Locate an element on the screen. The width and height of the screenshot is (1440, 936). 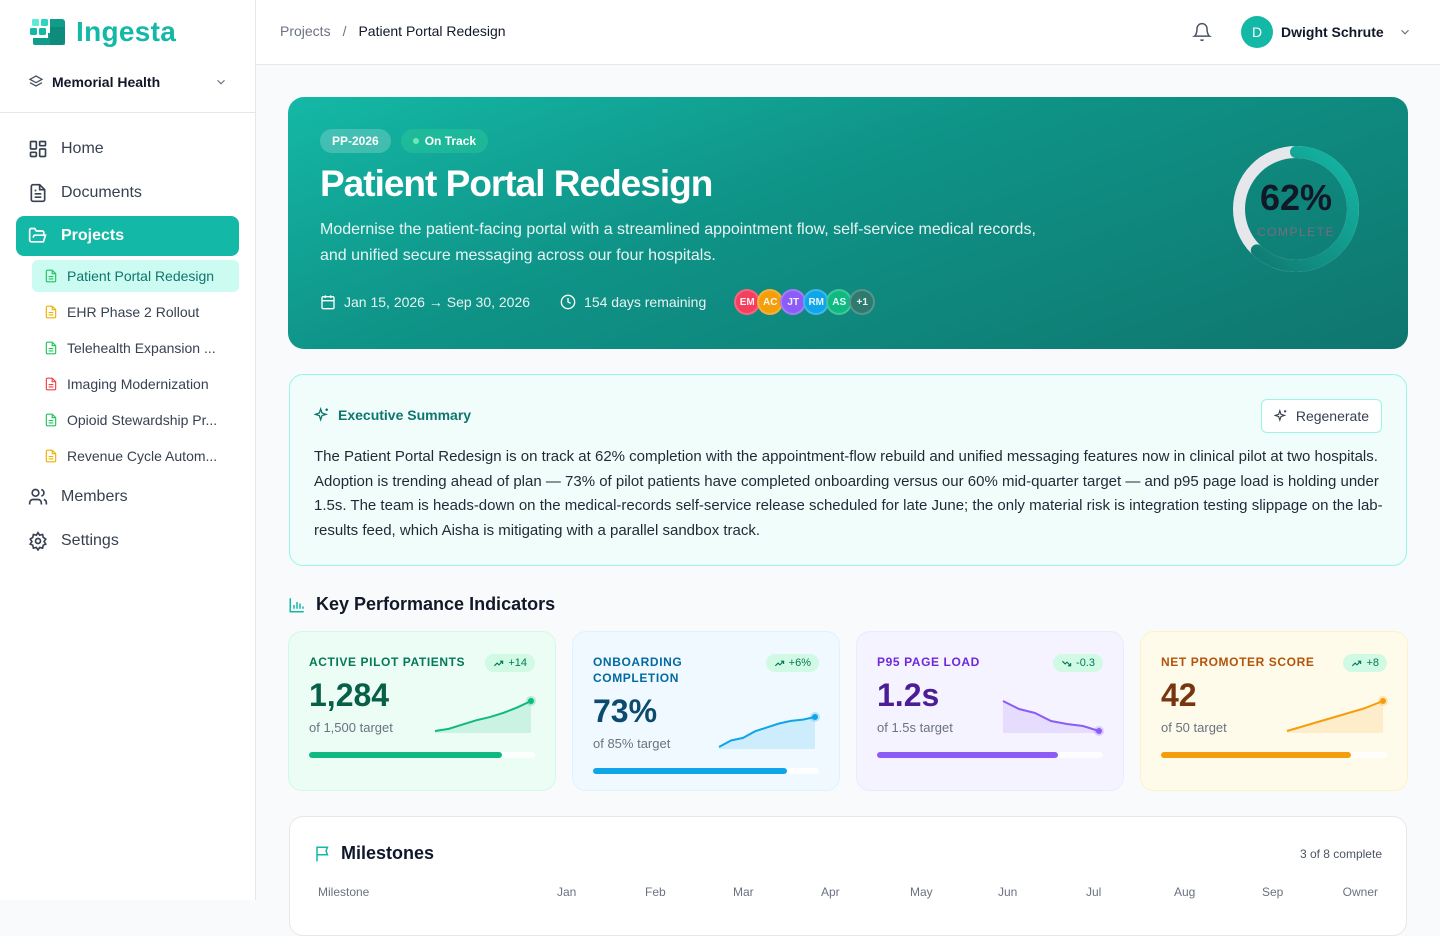
kpi-label: ONBOARDING COMPLETION is located at coordinates (638, 670).